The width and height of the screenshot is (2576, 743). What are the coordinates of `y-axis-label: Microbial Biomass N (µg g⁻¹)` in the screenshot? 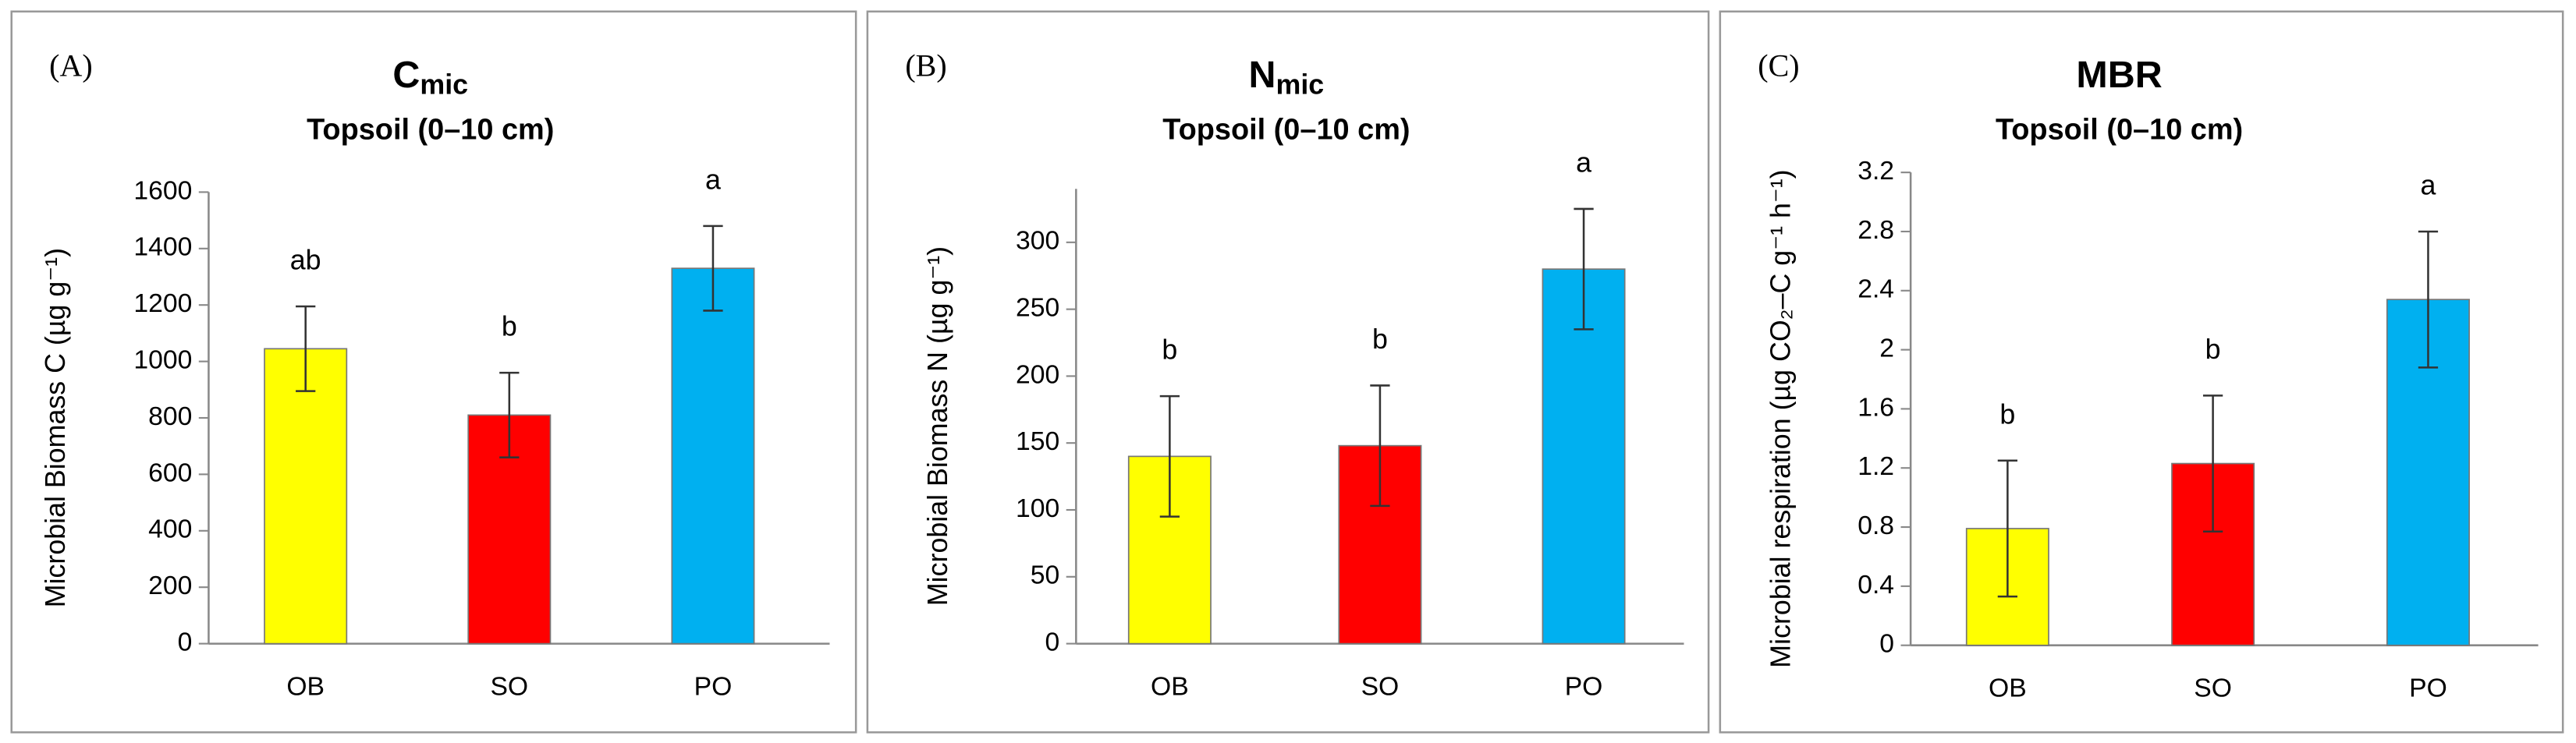 It's located at (937, 426).